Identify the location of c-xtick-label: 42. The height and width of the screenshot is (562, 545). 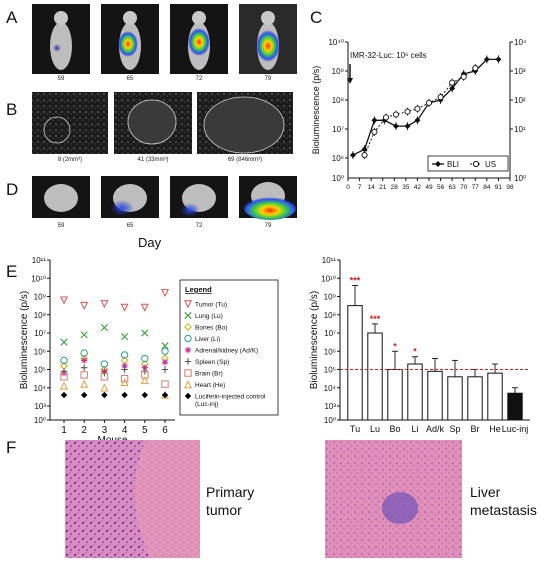
(418, 187).